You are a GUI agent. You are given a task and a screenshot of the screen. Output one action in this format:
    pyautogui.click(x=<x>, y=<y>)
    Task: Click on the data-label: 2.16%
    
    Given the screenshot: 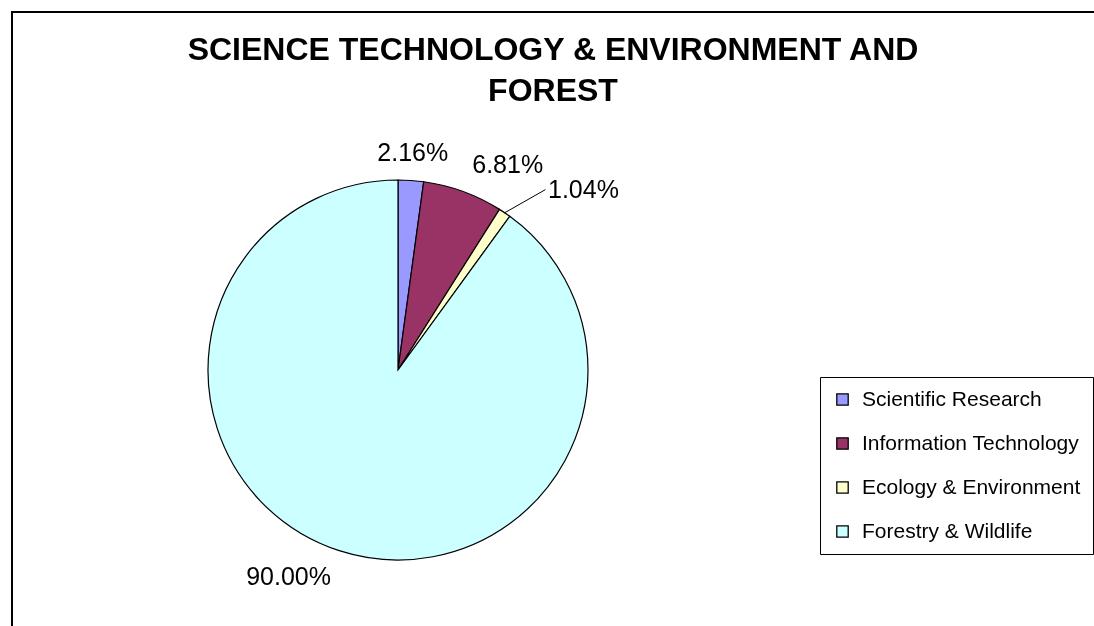 What is the action you would take?
    pyautogui.click(x=413, y=151)
    